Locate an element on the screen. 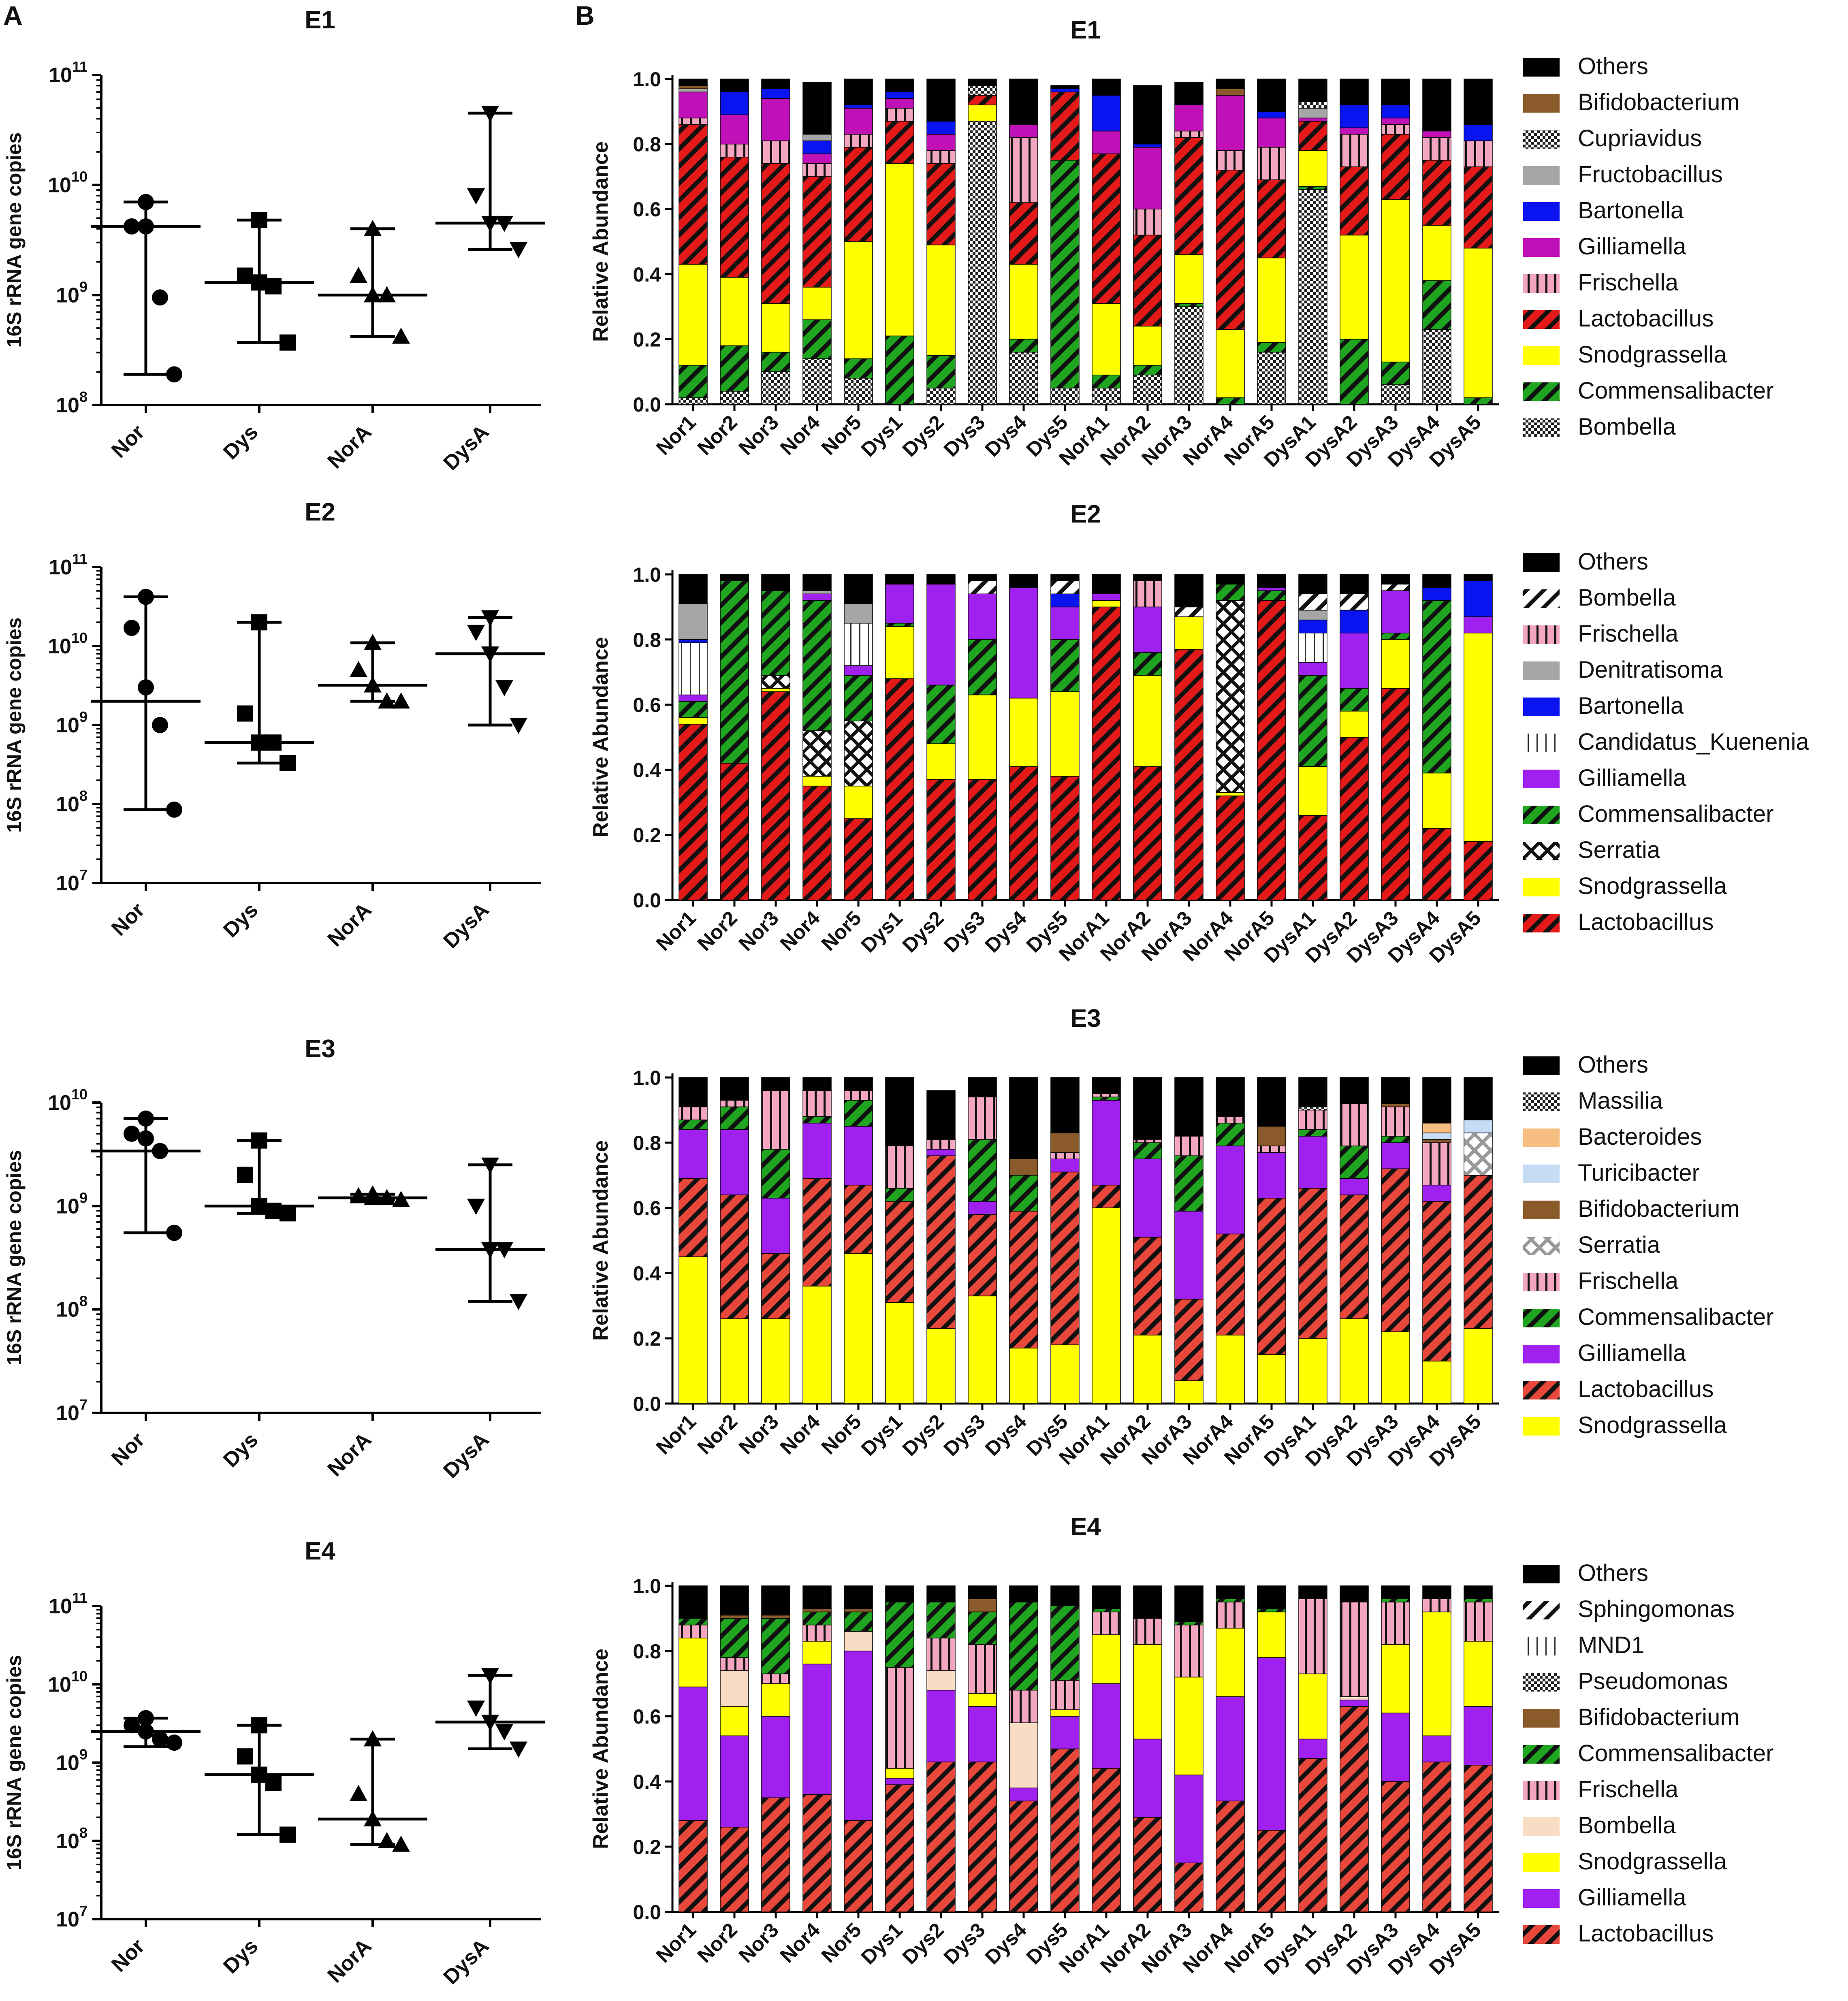 This screenshot has width=1848, height=2001. legend-label: MND1 is located at coordinates (1611, 1645).